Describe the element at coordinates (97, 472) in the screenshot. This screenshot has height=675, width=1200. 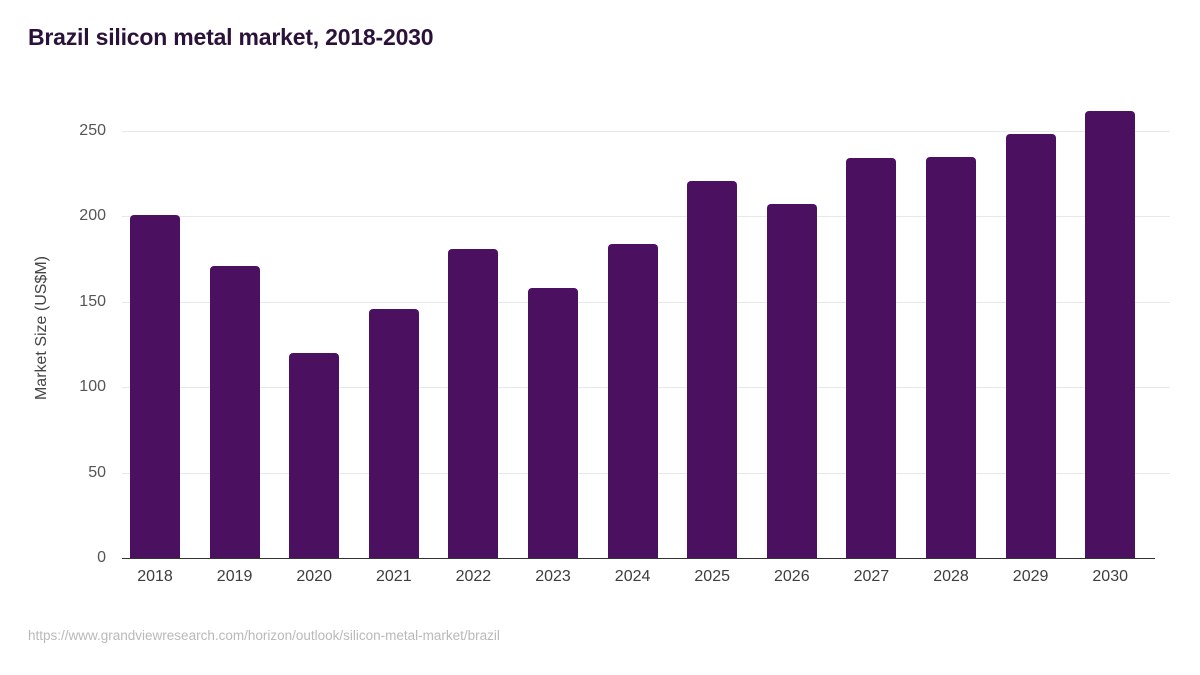
I see `y-axis-tick-label: 50` at that location.